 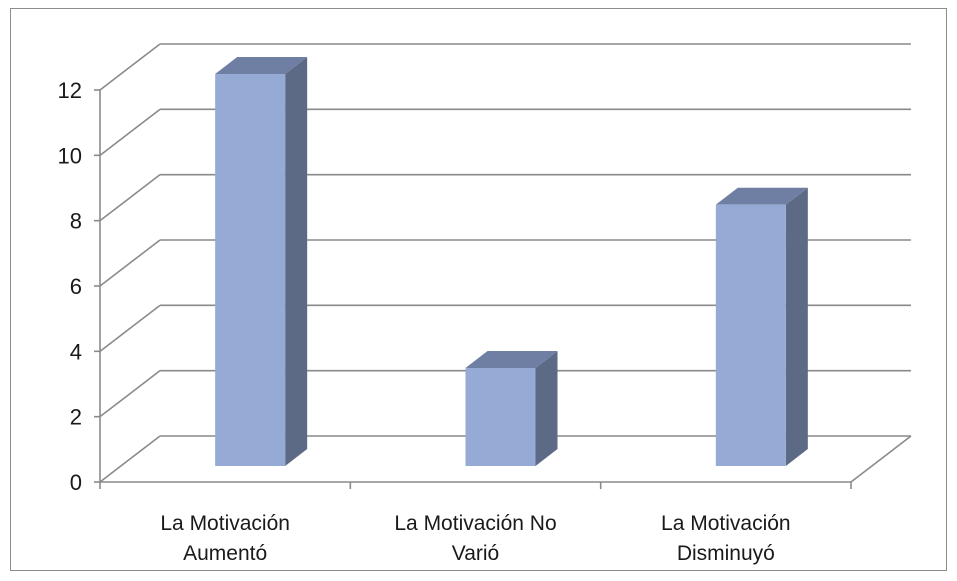 What do you see at coordinates (475, 523) in the screenshot?
I see `x-tick-label-line: La Motivación No` at bounding box center [475, 523].